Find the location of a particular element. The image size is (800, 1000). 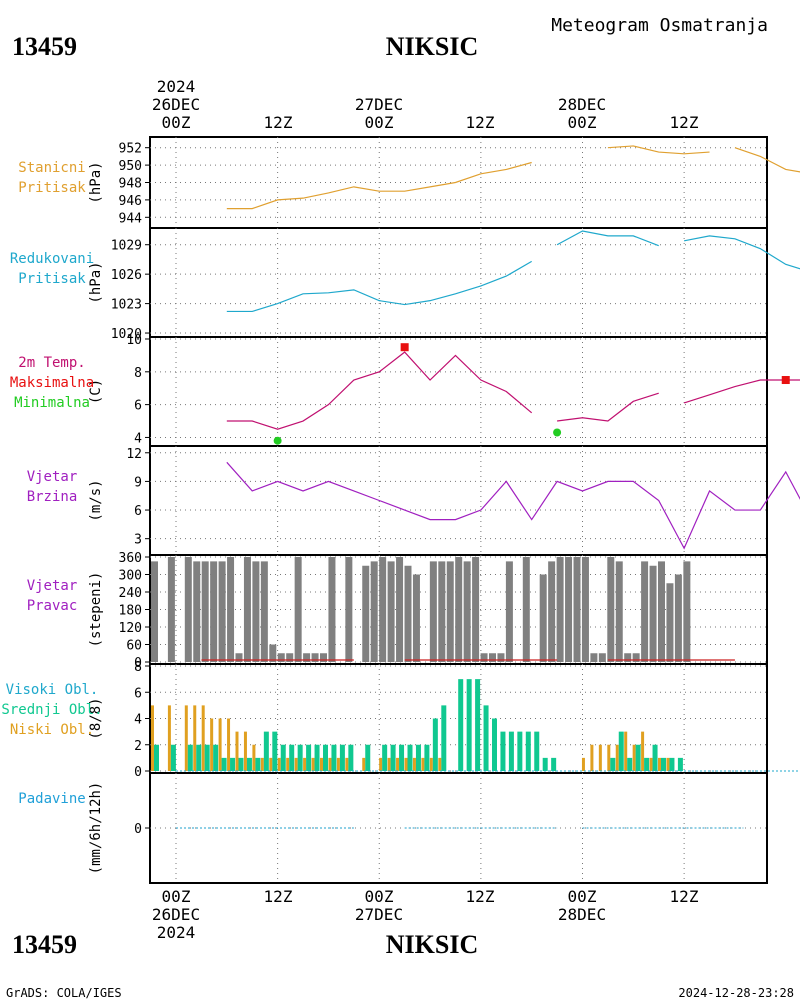

footer-timestamp: 2024-12-28-23:28 is located at coordinates (736, 993).